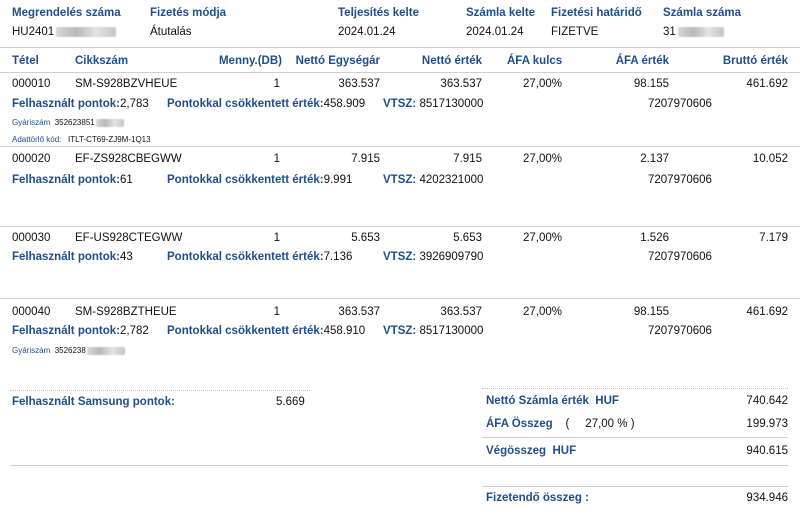 This screenshot has height=515, width=800. I want to click on order-number-value: HU2401, so click(64, 32).